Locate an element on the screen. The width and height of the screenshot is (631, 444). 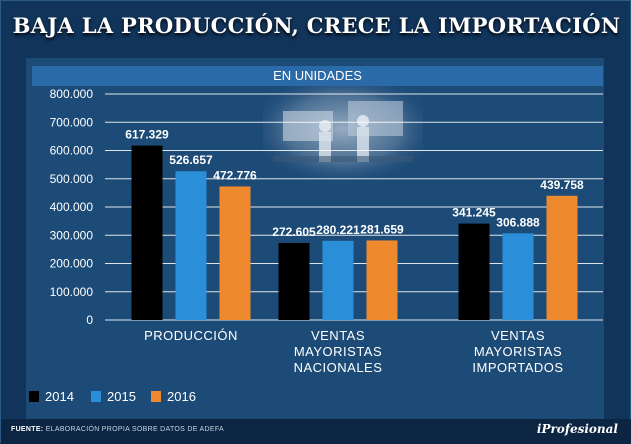
legend-label: 2016 is located at coordinates (181, 396).